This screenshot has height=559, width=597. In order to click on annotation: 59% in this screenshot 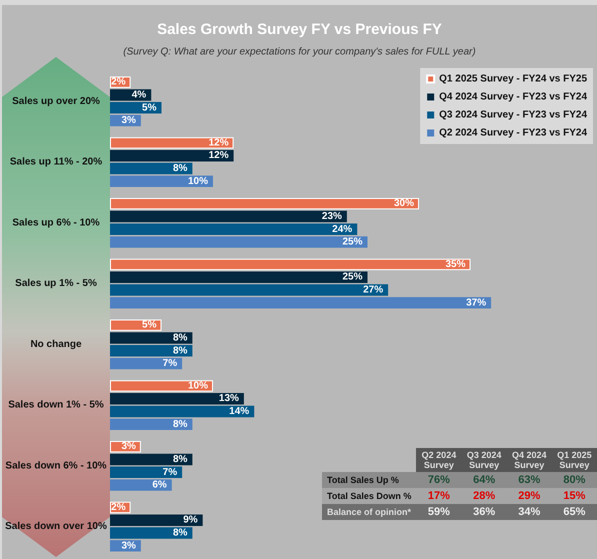, I will do `click(439, 512)`.